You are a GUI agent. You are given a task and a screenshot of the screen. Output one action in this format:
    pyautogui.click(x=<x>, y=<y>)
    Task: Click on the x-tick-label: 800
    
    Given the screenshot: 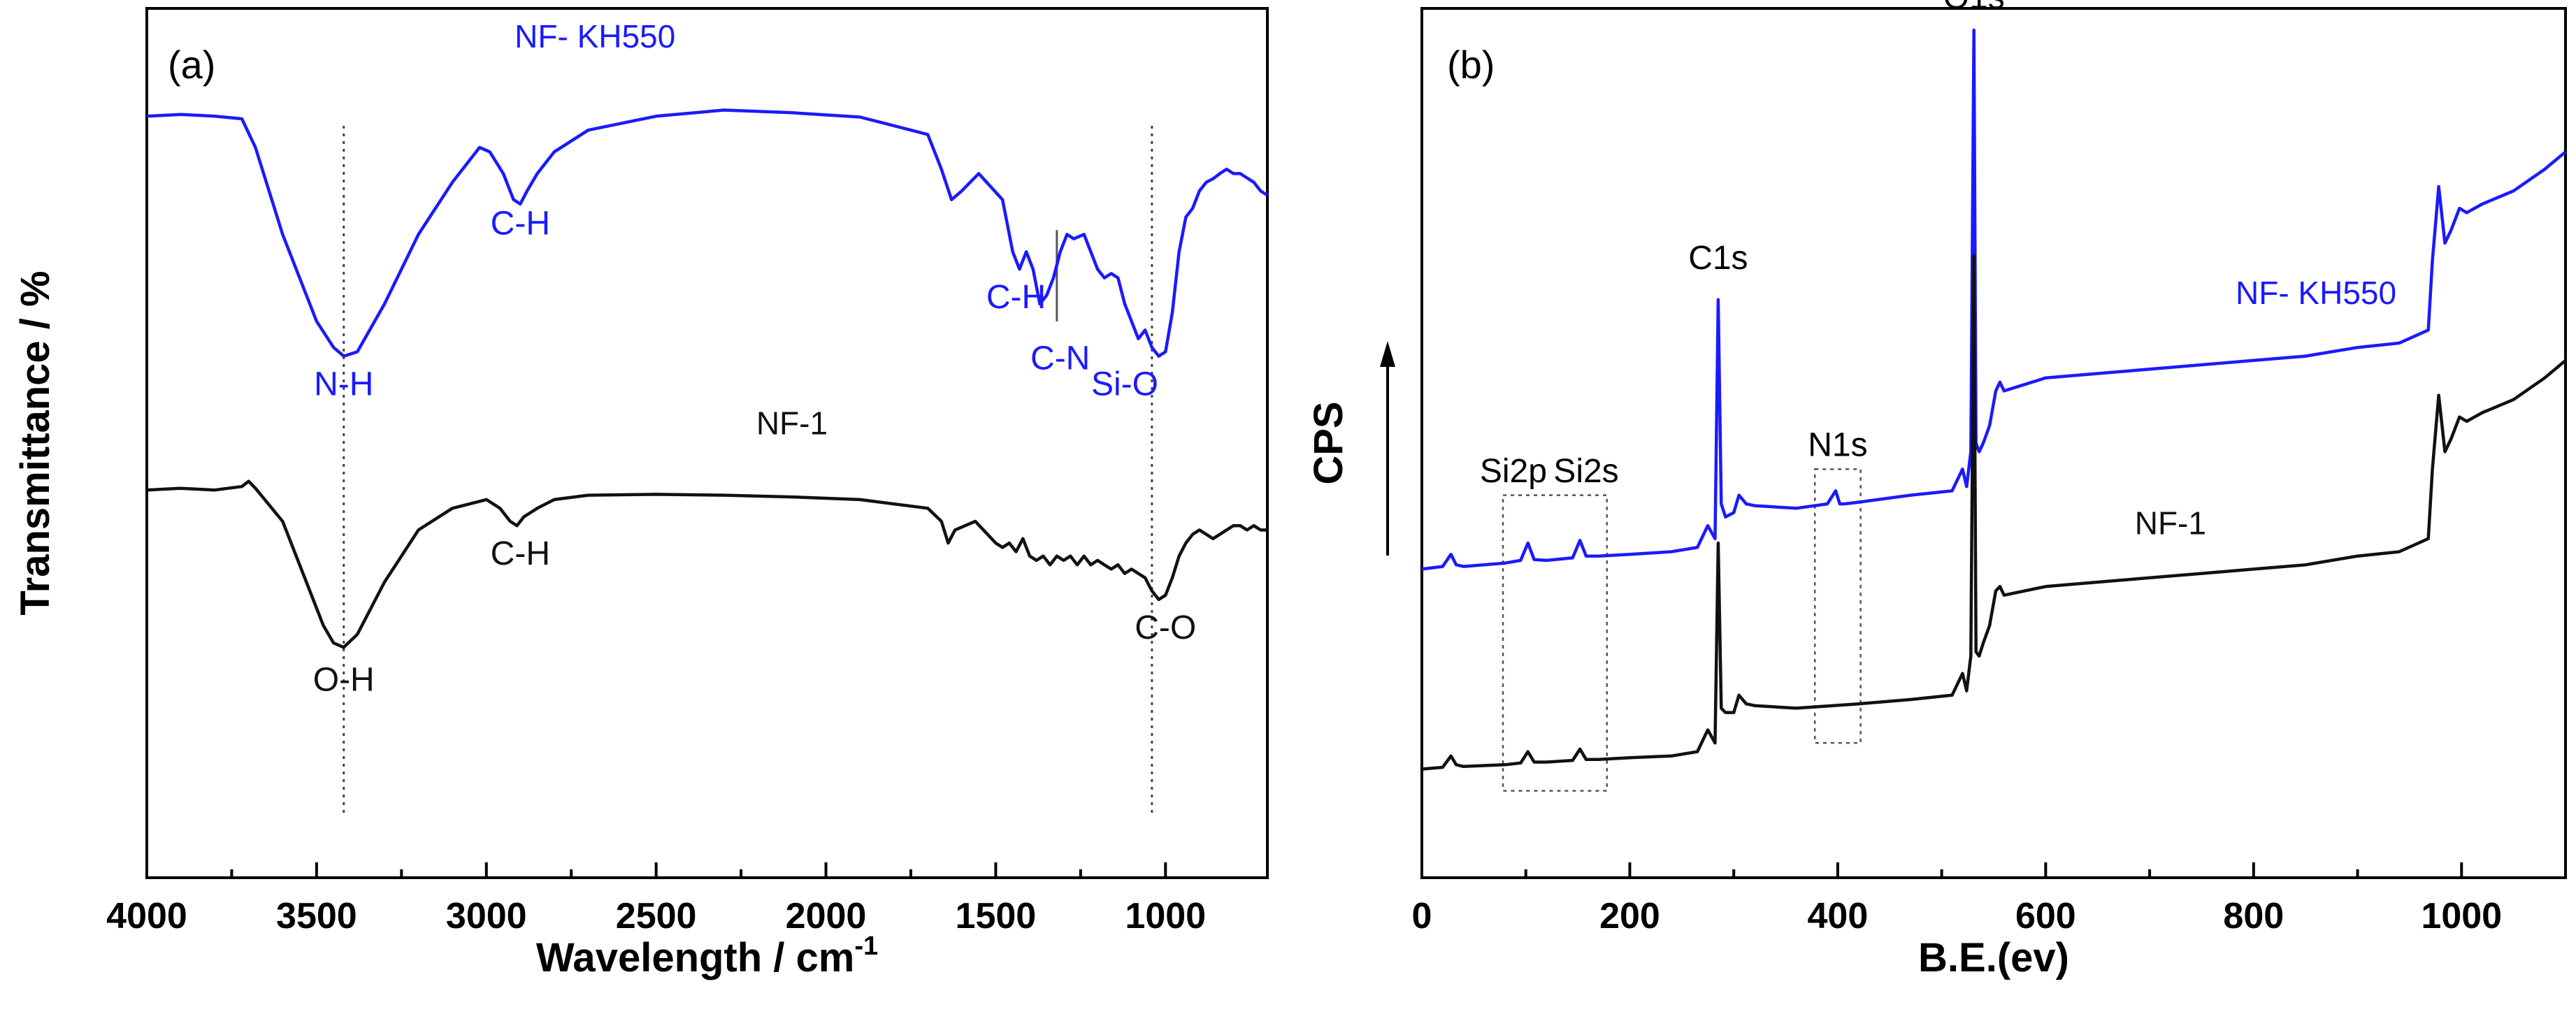 What is the action you would take?
    pyautogui.click(x=2253, y=916)
    